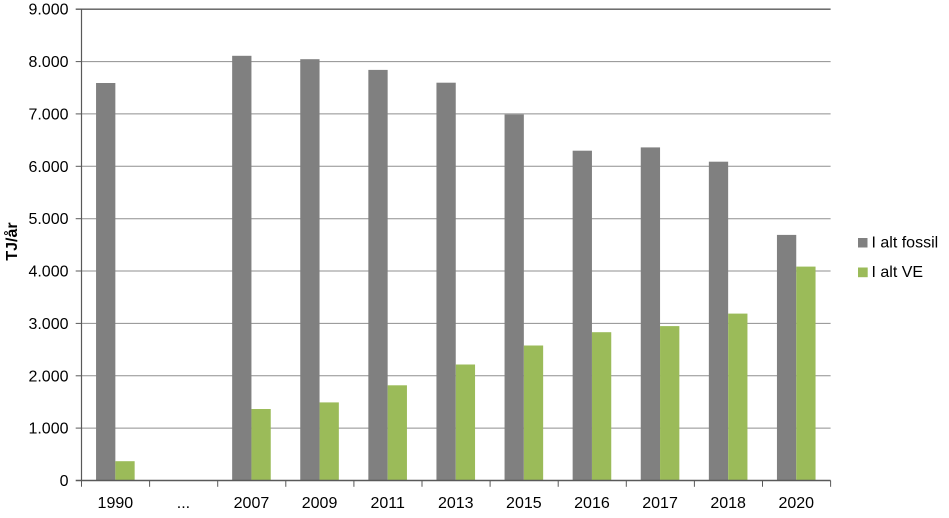 The height and width of the screenshot is (518, 949). Describe the element at coordinates (48, 62) in the screenshot. I see `svg-text: 8.000` at that location.